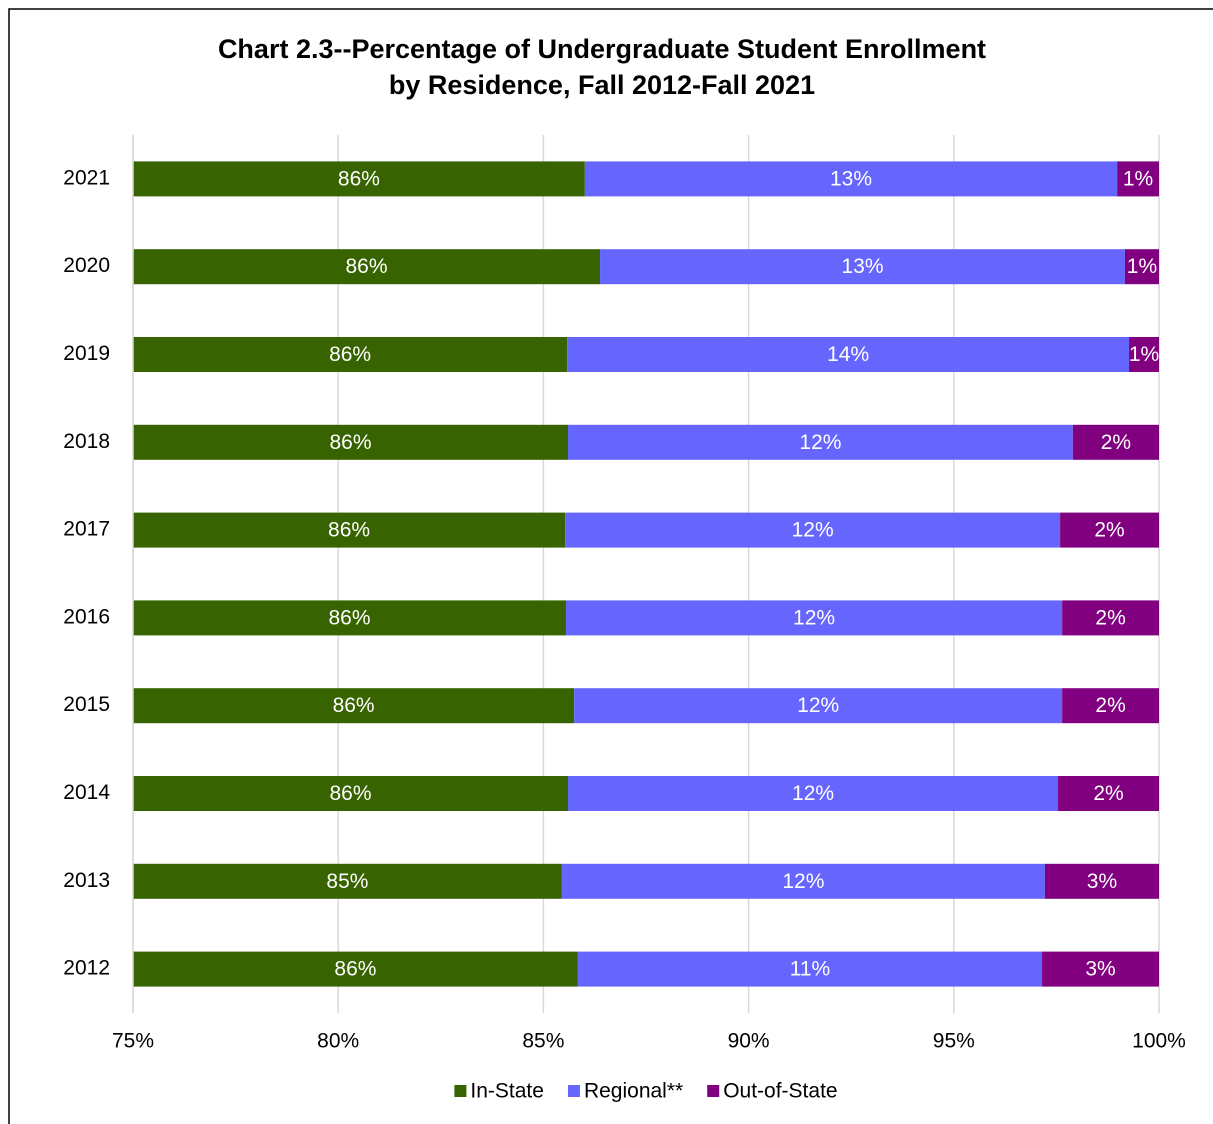 This screenshot has width=1213, height=1124. I want to click on x-tick-label: 80%, so click(338, 1041).